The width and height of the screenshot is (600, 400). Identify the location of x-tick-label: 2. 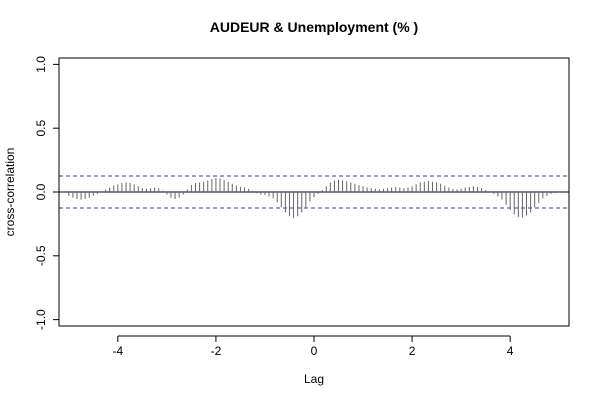
(412, 351).